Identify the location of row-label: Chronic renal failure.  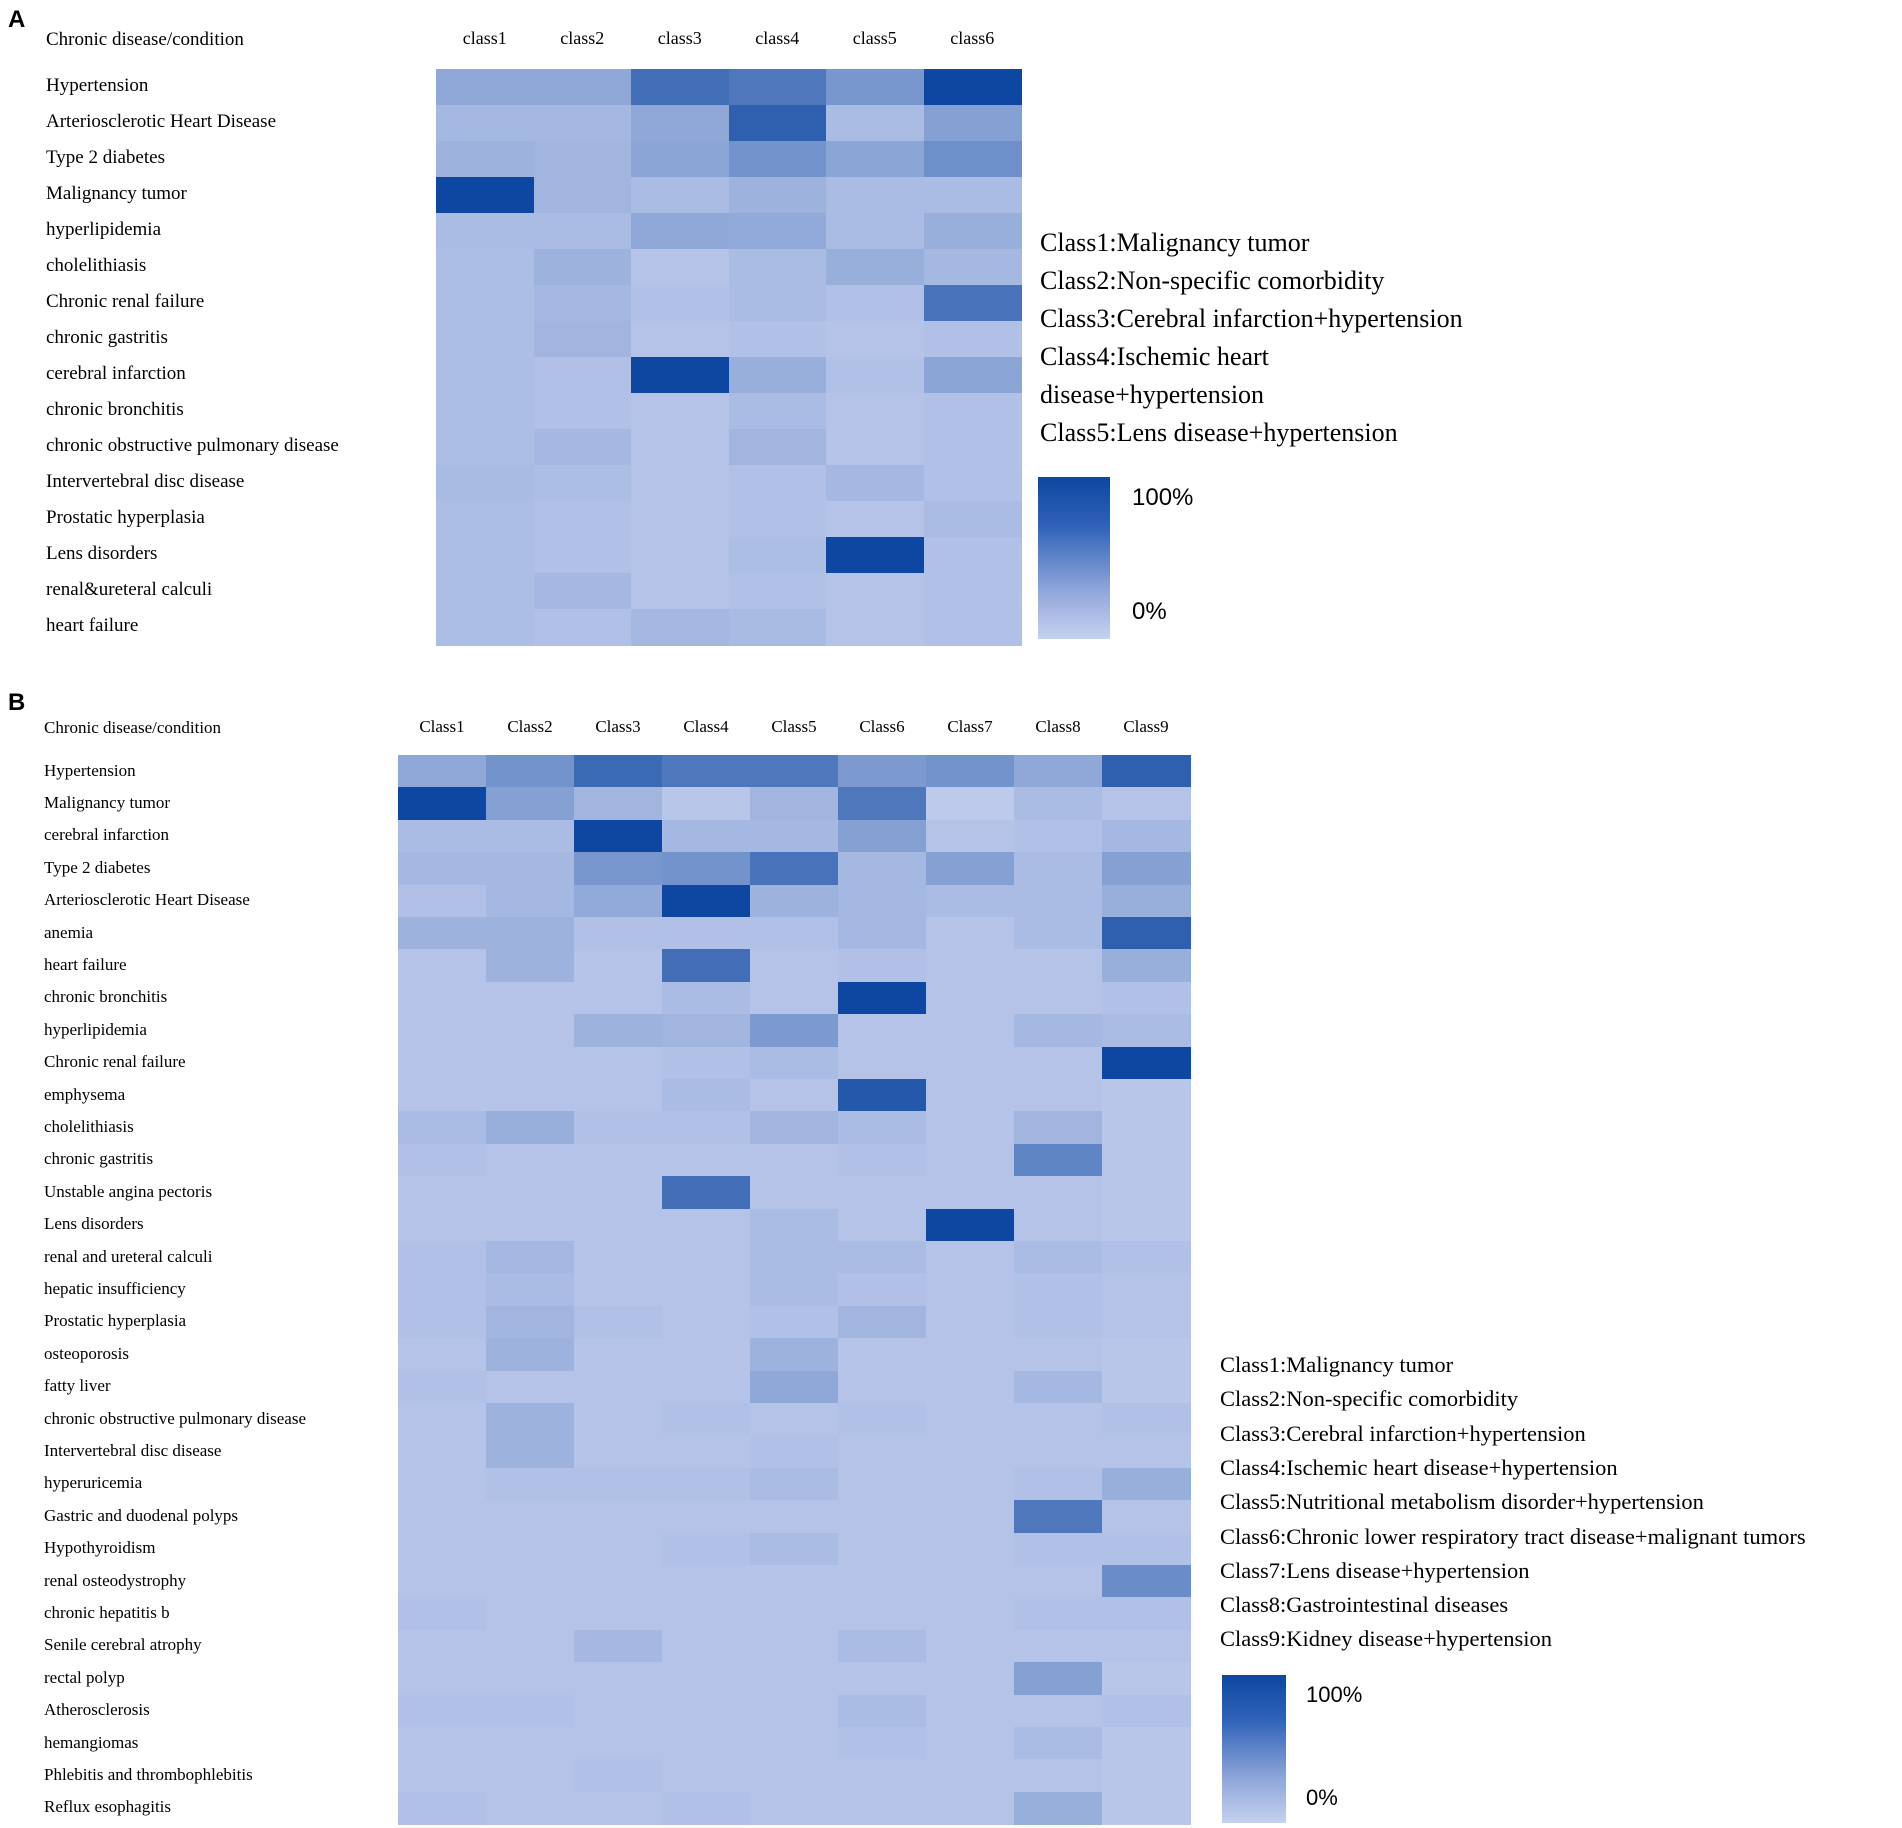
(125, 302).